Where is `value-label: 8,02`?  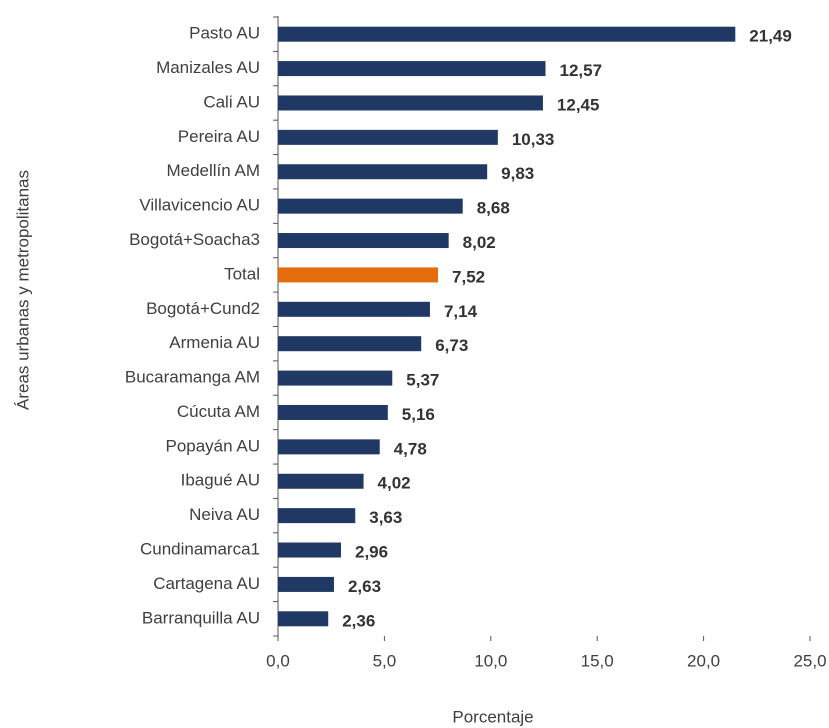
value-label: 8,02 is located at coordinates (479, 242).